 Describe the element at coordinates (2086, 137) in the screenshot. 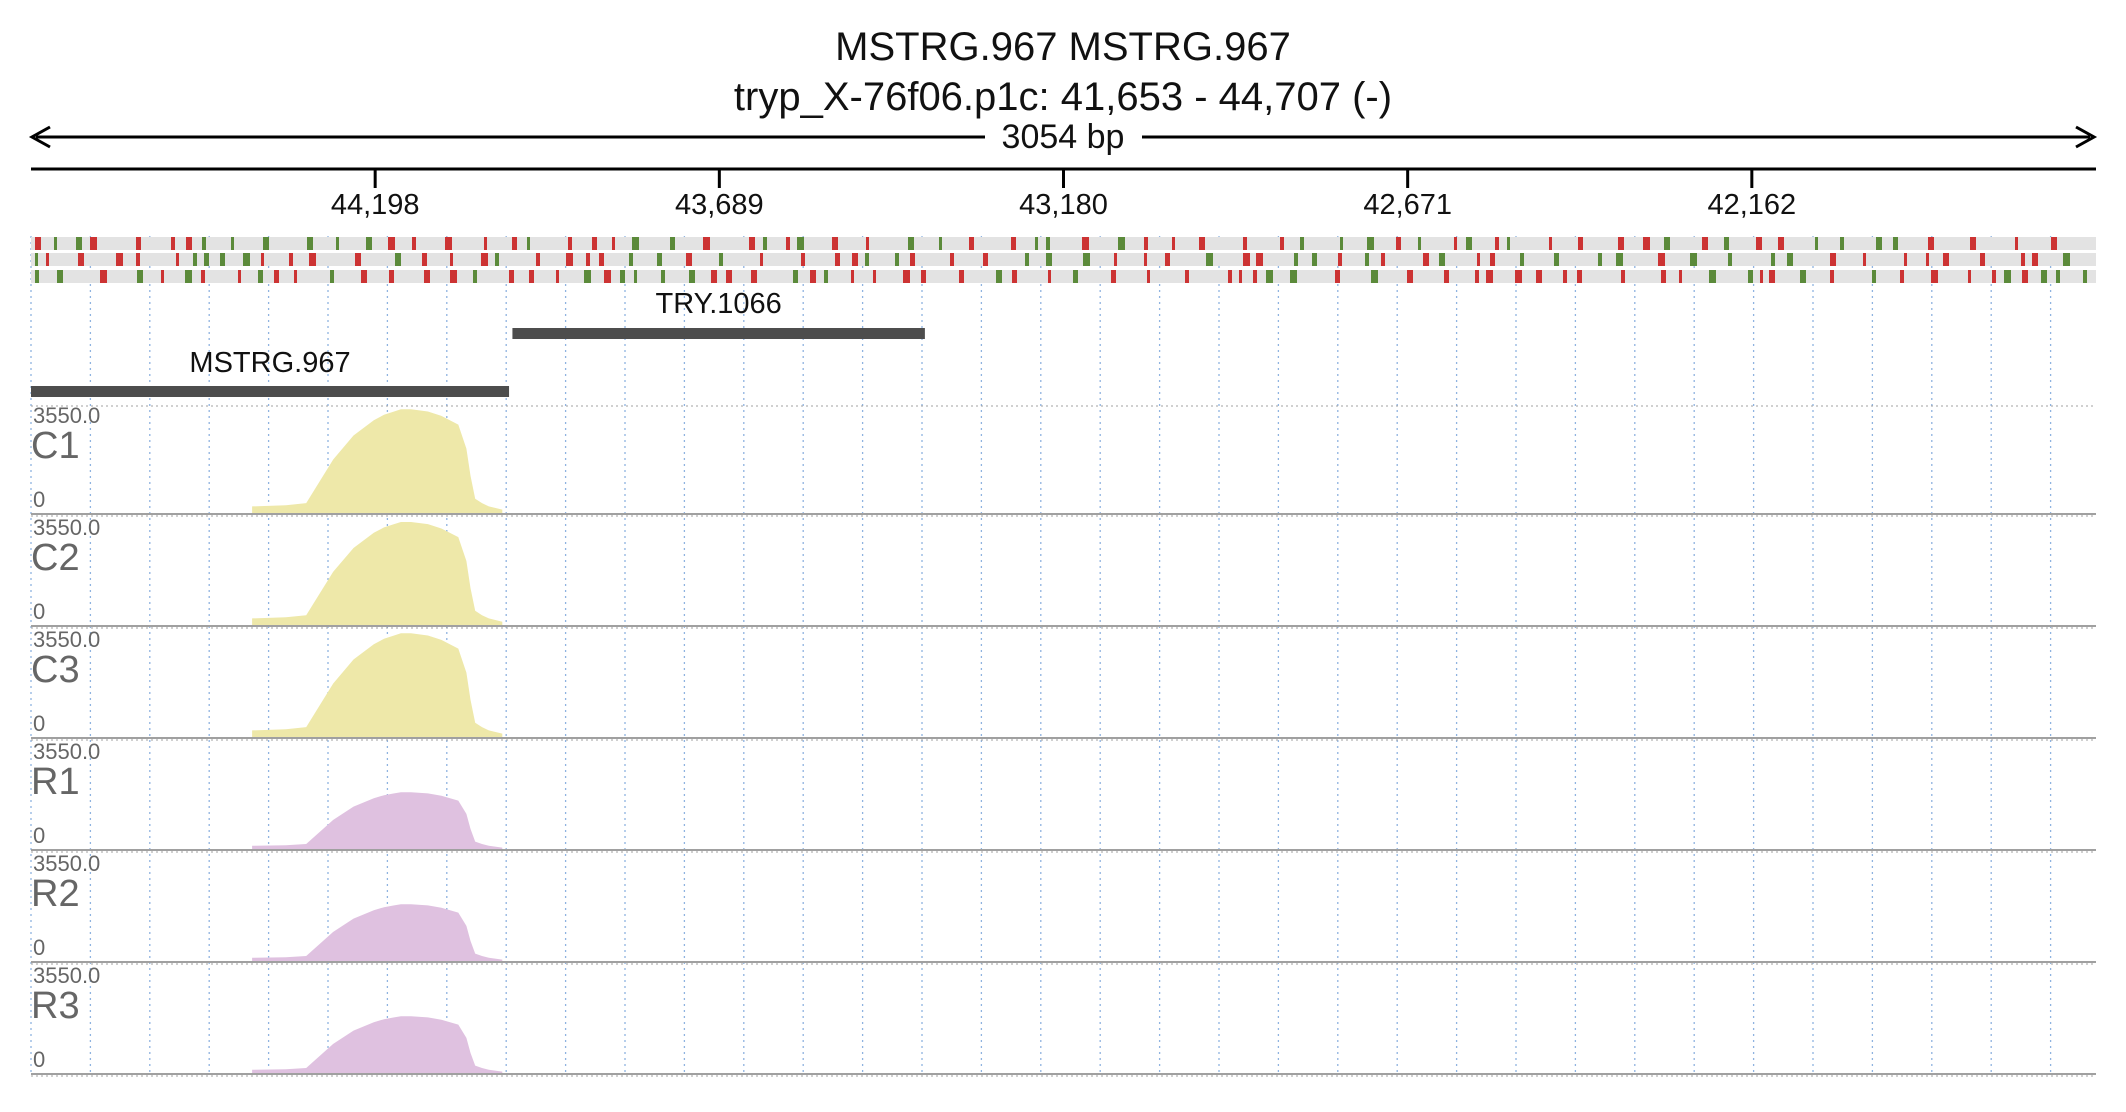

I see `span-arrow-right-head` at that location.